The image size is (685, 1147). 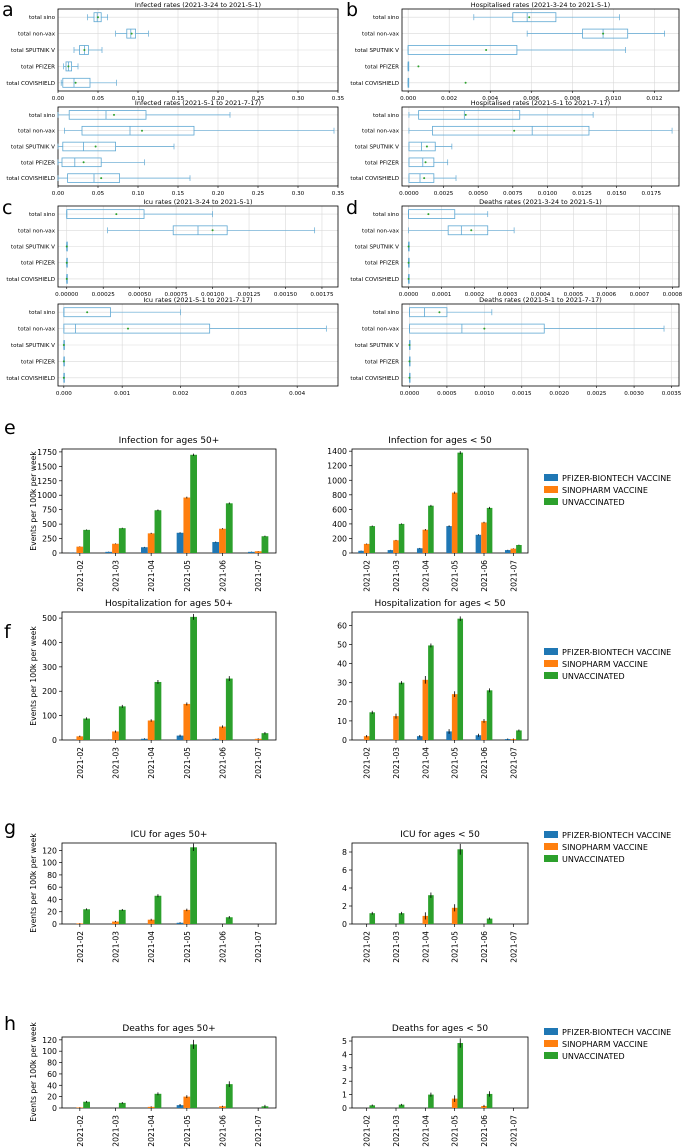 I want to click on x-tick-label: 0.006, so click(x=531, y=99).